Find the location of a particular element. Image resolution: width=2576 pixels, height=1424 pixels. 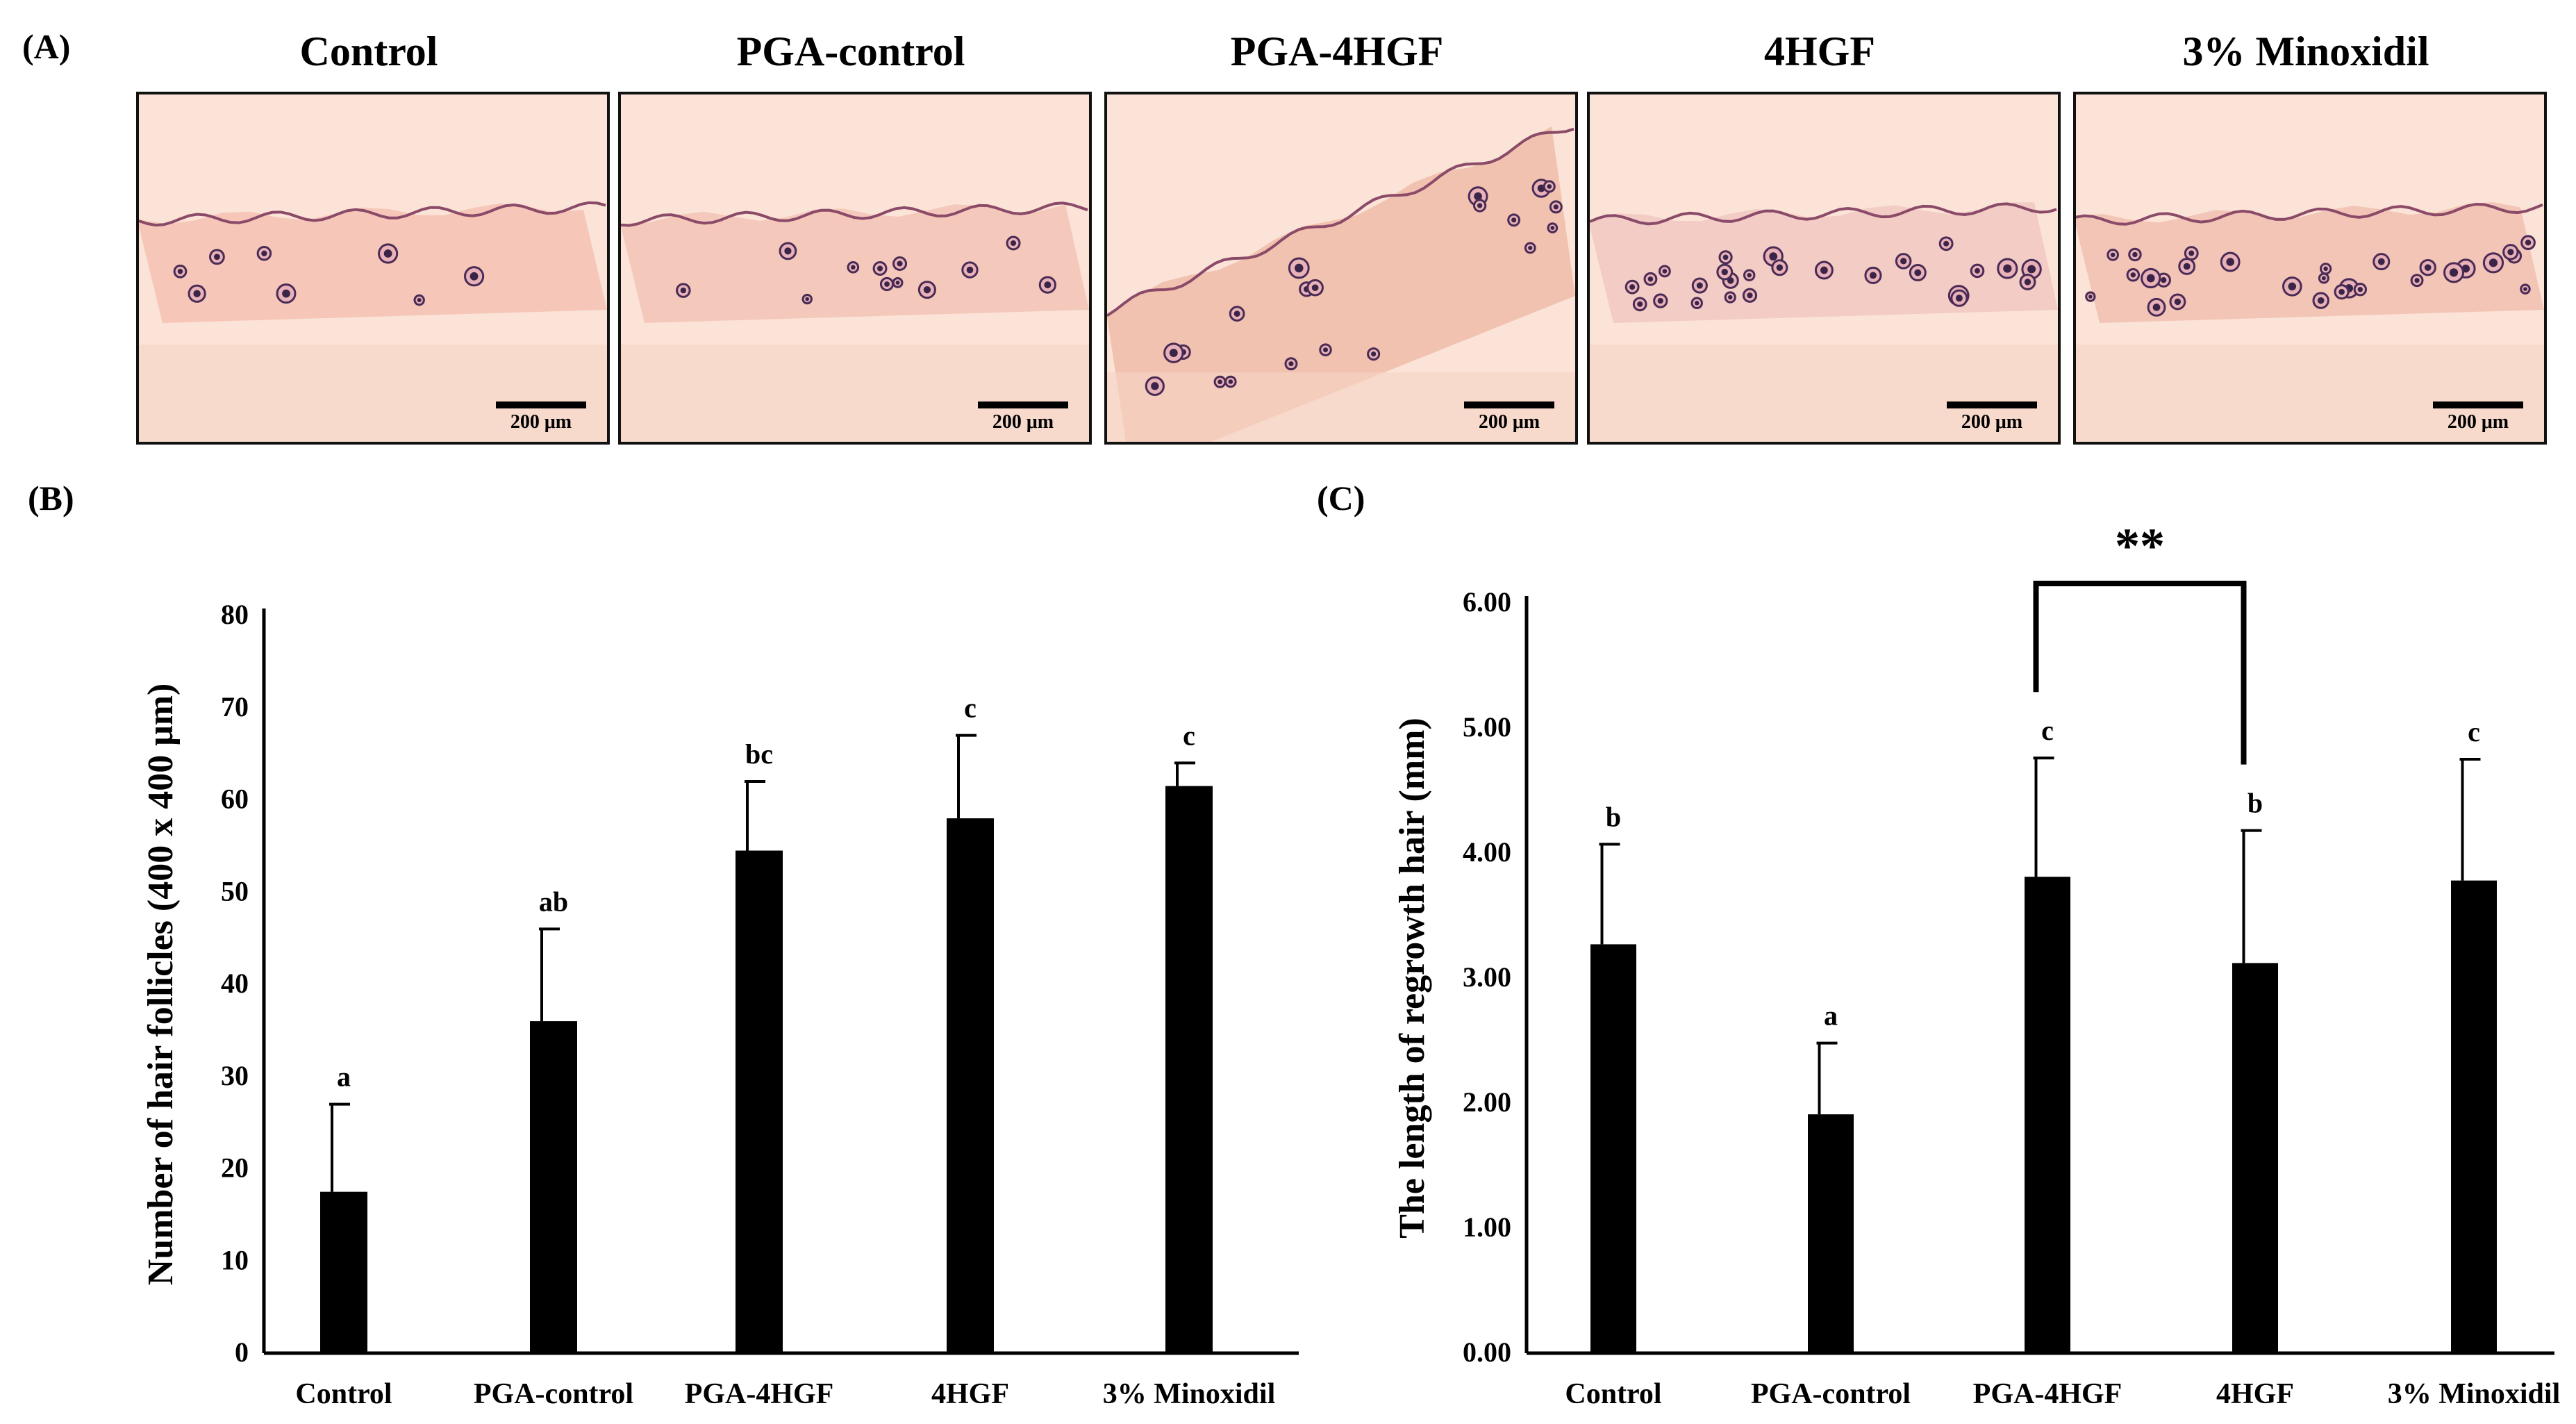

chart-b-y-tick-label: 70 is located at coordinates (235, 706).